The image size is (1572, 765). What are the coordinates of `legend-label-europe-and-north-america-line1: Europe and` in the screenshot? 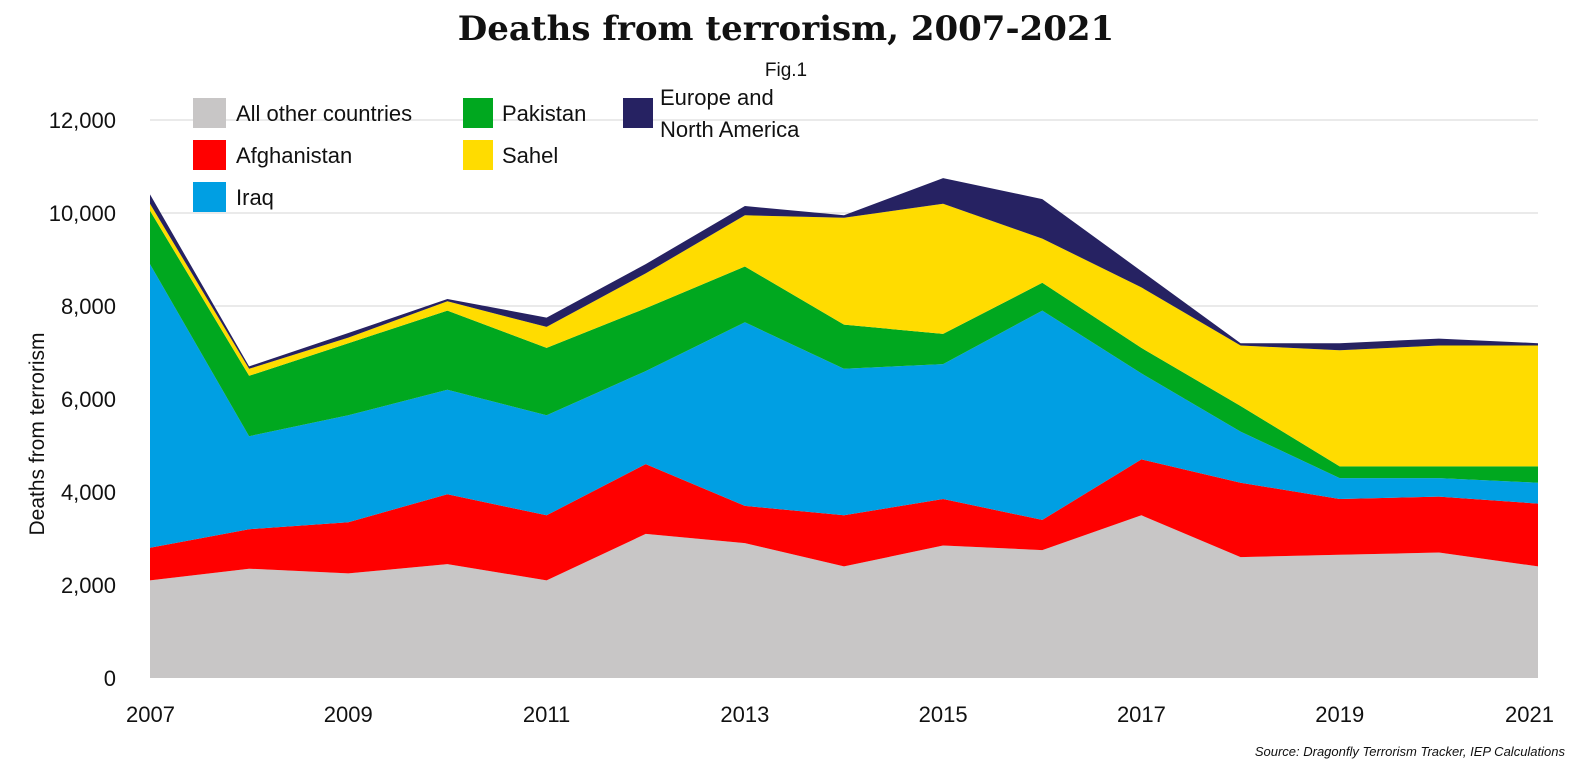 It's located at (717, 97).